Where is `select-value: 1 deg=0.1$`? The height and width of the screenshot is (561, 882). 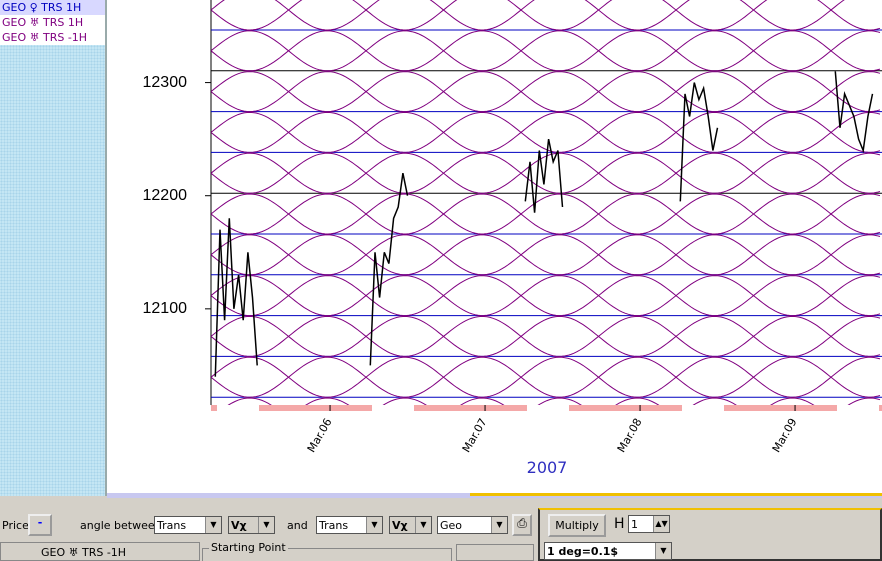 select-value: 1 deg=0.1$ is located at coordinates (583, 551).